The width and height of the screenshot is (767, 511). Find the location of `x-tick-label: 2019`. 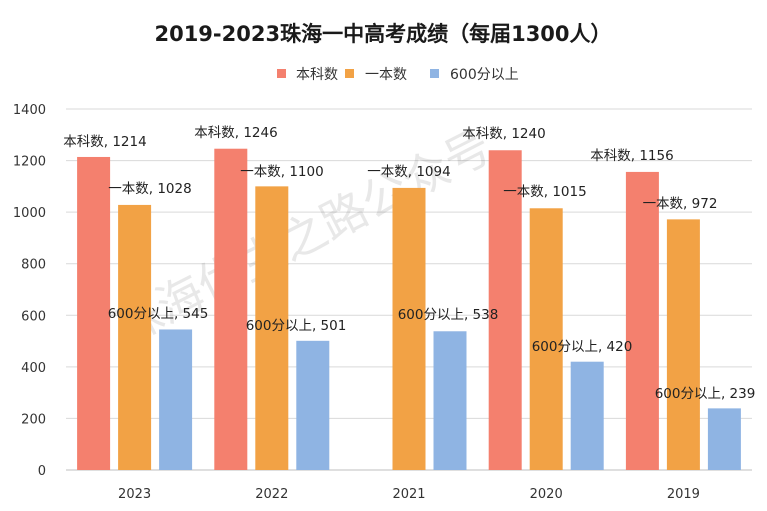

x-tick-label: 2019 is located at coordinates (683, 494).